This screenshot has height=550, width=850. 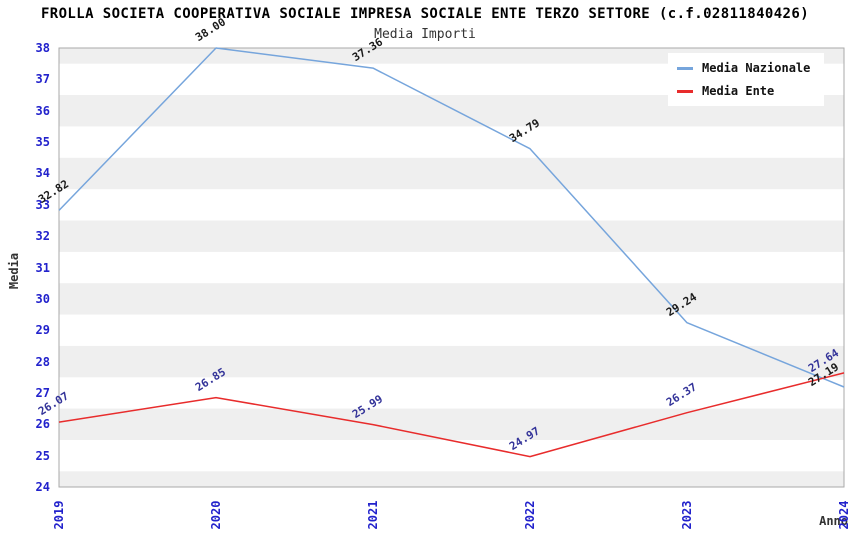 I want to click on legend-swatch-ente-icon, so click(x=685, y=91).